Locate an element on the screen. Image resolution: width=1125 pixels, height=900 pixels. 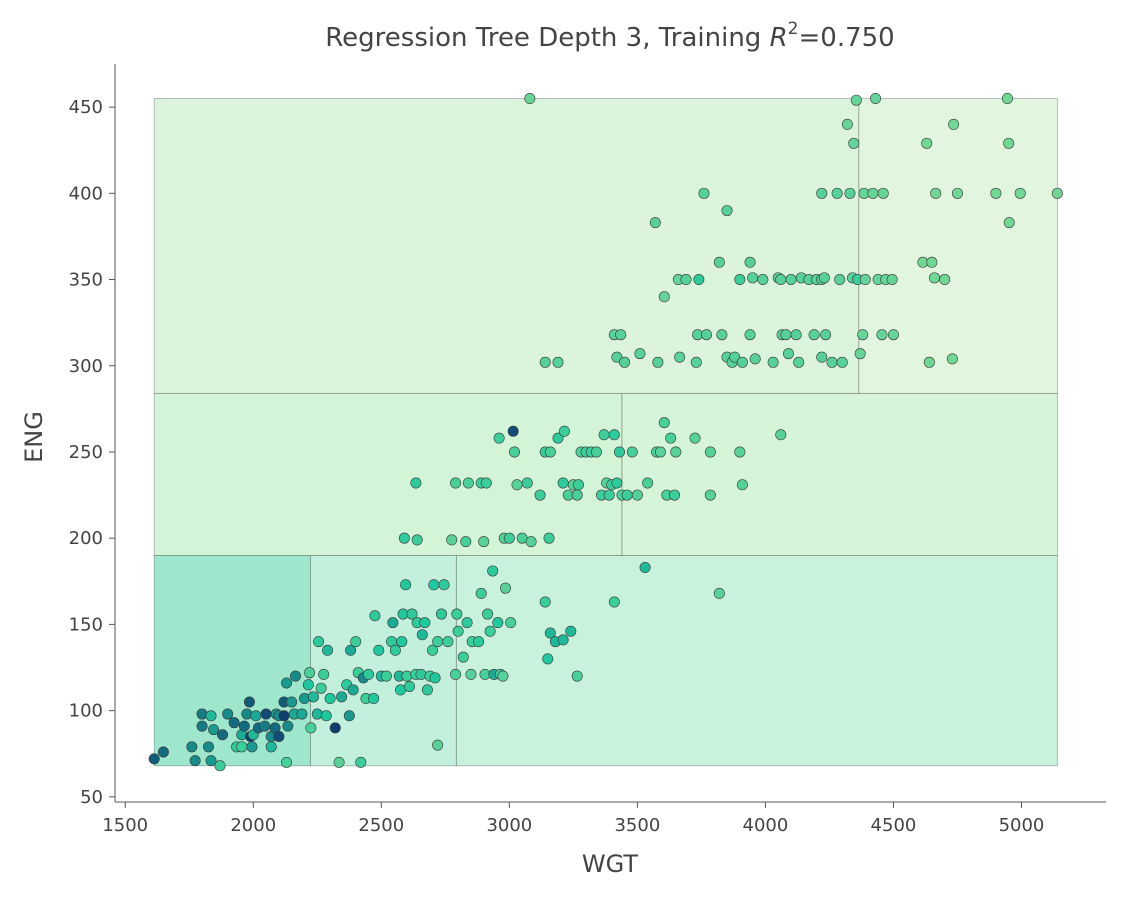
x-tick-label: 3000 is located at coordinates (509, 825).